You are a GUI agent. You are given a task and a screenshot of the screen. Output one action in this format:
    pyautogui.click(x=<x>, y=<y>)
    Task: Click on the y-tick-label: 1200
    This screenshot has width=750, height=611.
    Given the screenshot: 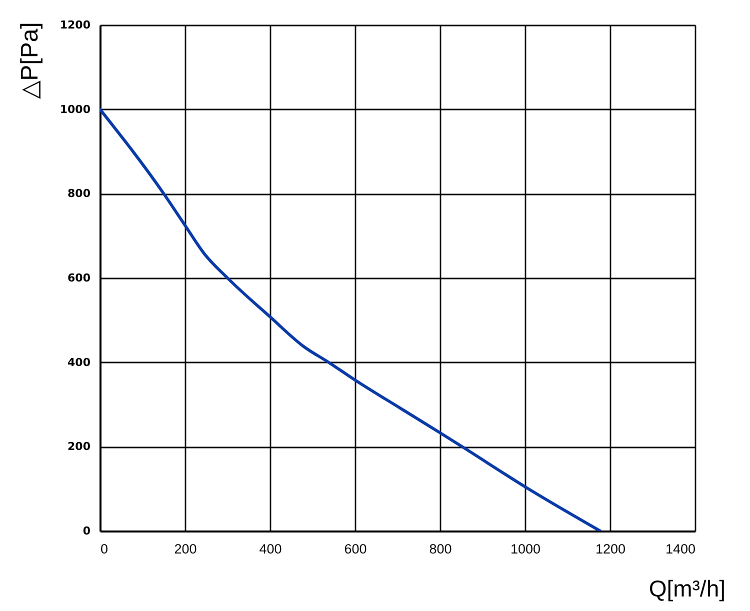 What is the action you would take?
    pyautogui.click(x=75, y=25)
    